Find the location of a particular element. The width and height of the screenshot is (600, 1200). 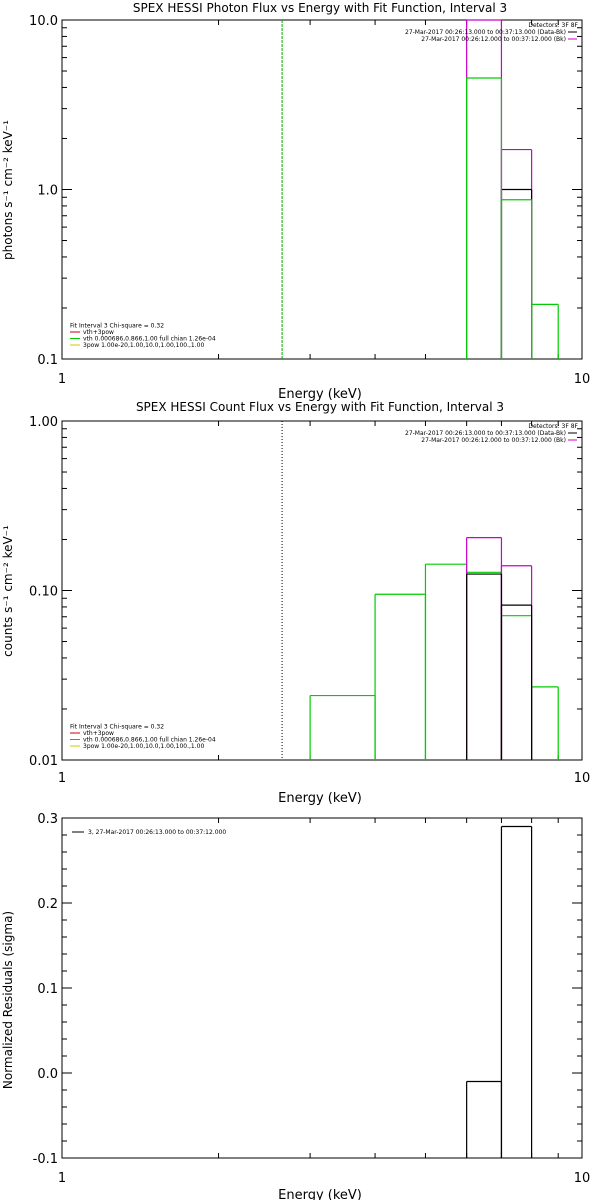

photon-flux-xtick-10: 10 is located at coordinates (582, 379).